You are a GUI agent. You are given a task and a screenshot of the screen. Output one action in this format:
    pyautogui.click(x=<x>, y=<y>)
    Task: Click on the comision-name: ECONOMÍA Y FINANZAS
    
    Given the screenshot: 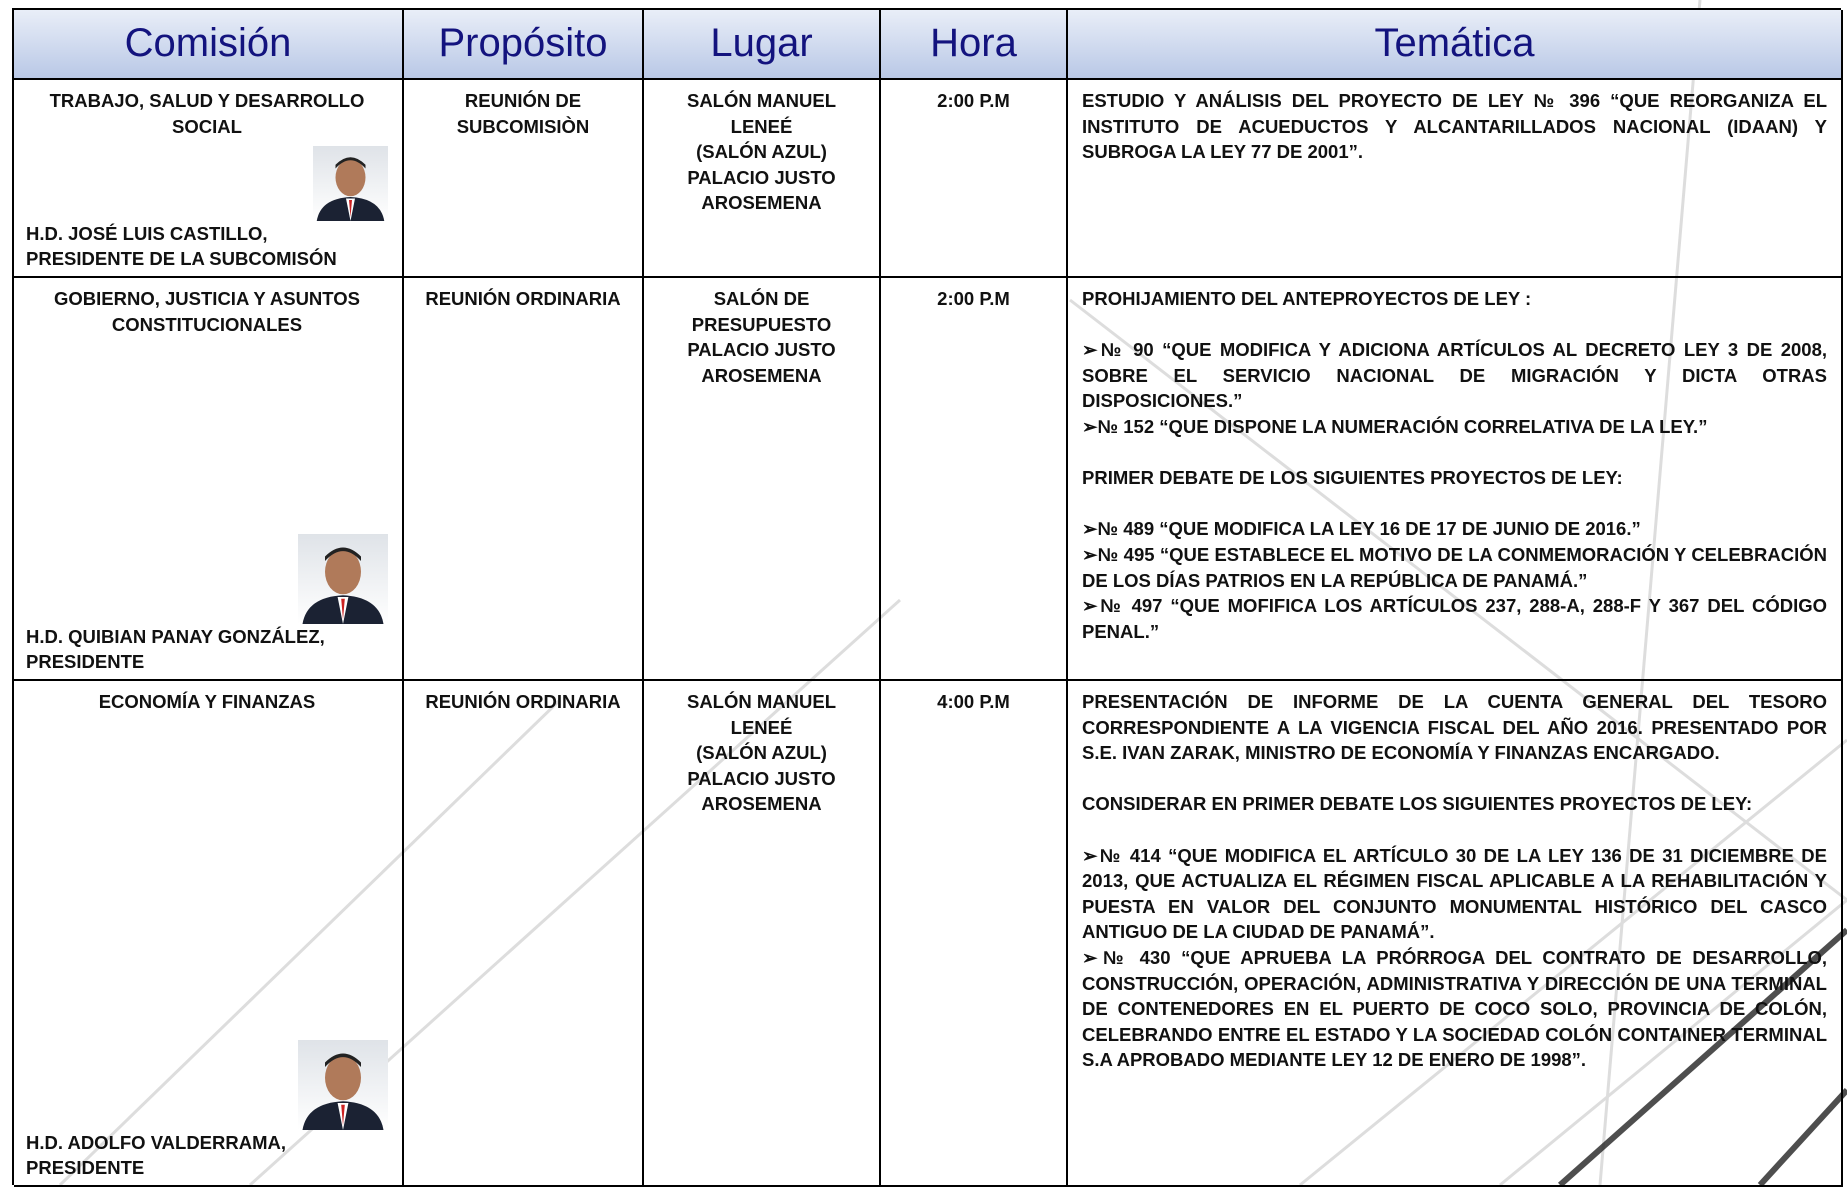 What is the action you would take?
    pyautogui.click(x=207, y=701)
    